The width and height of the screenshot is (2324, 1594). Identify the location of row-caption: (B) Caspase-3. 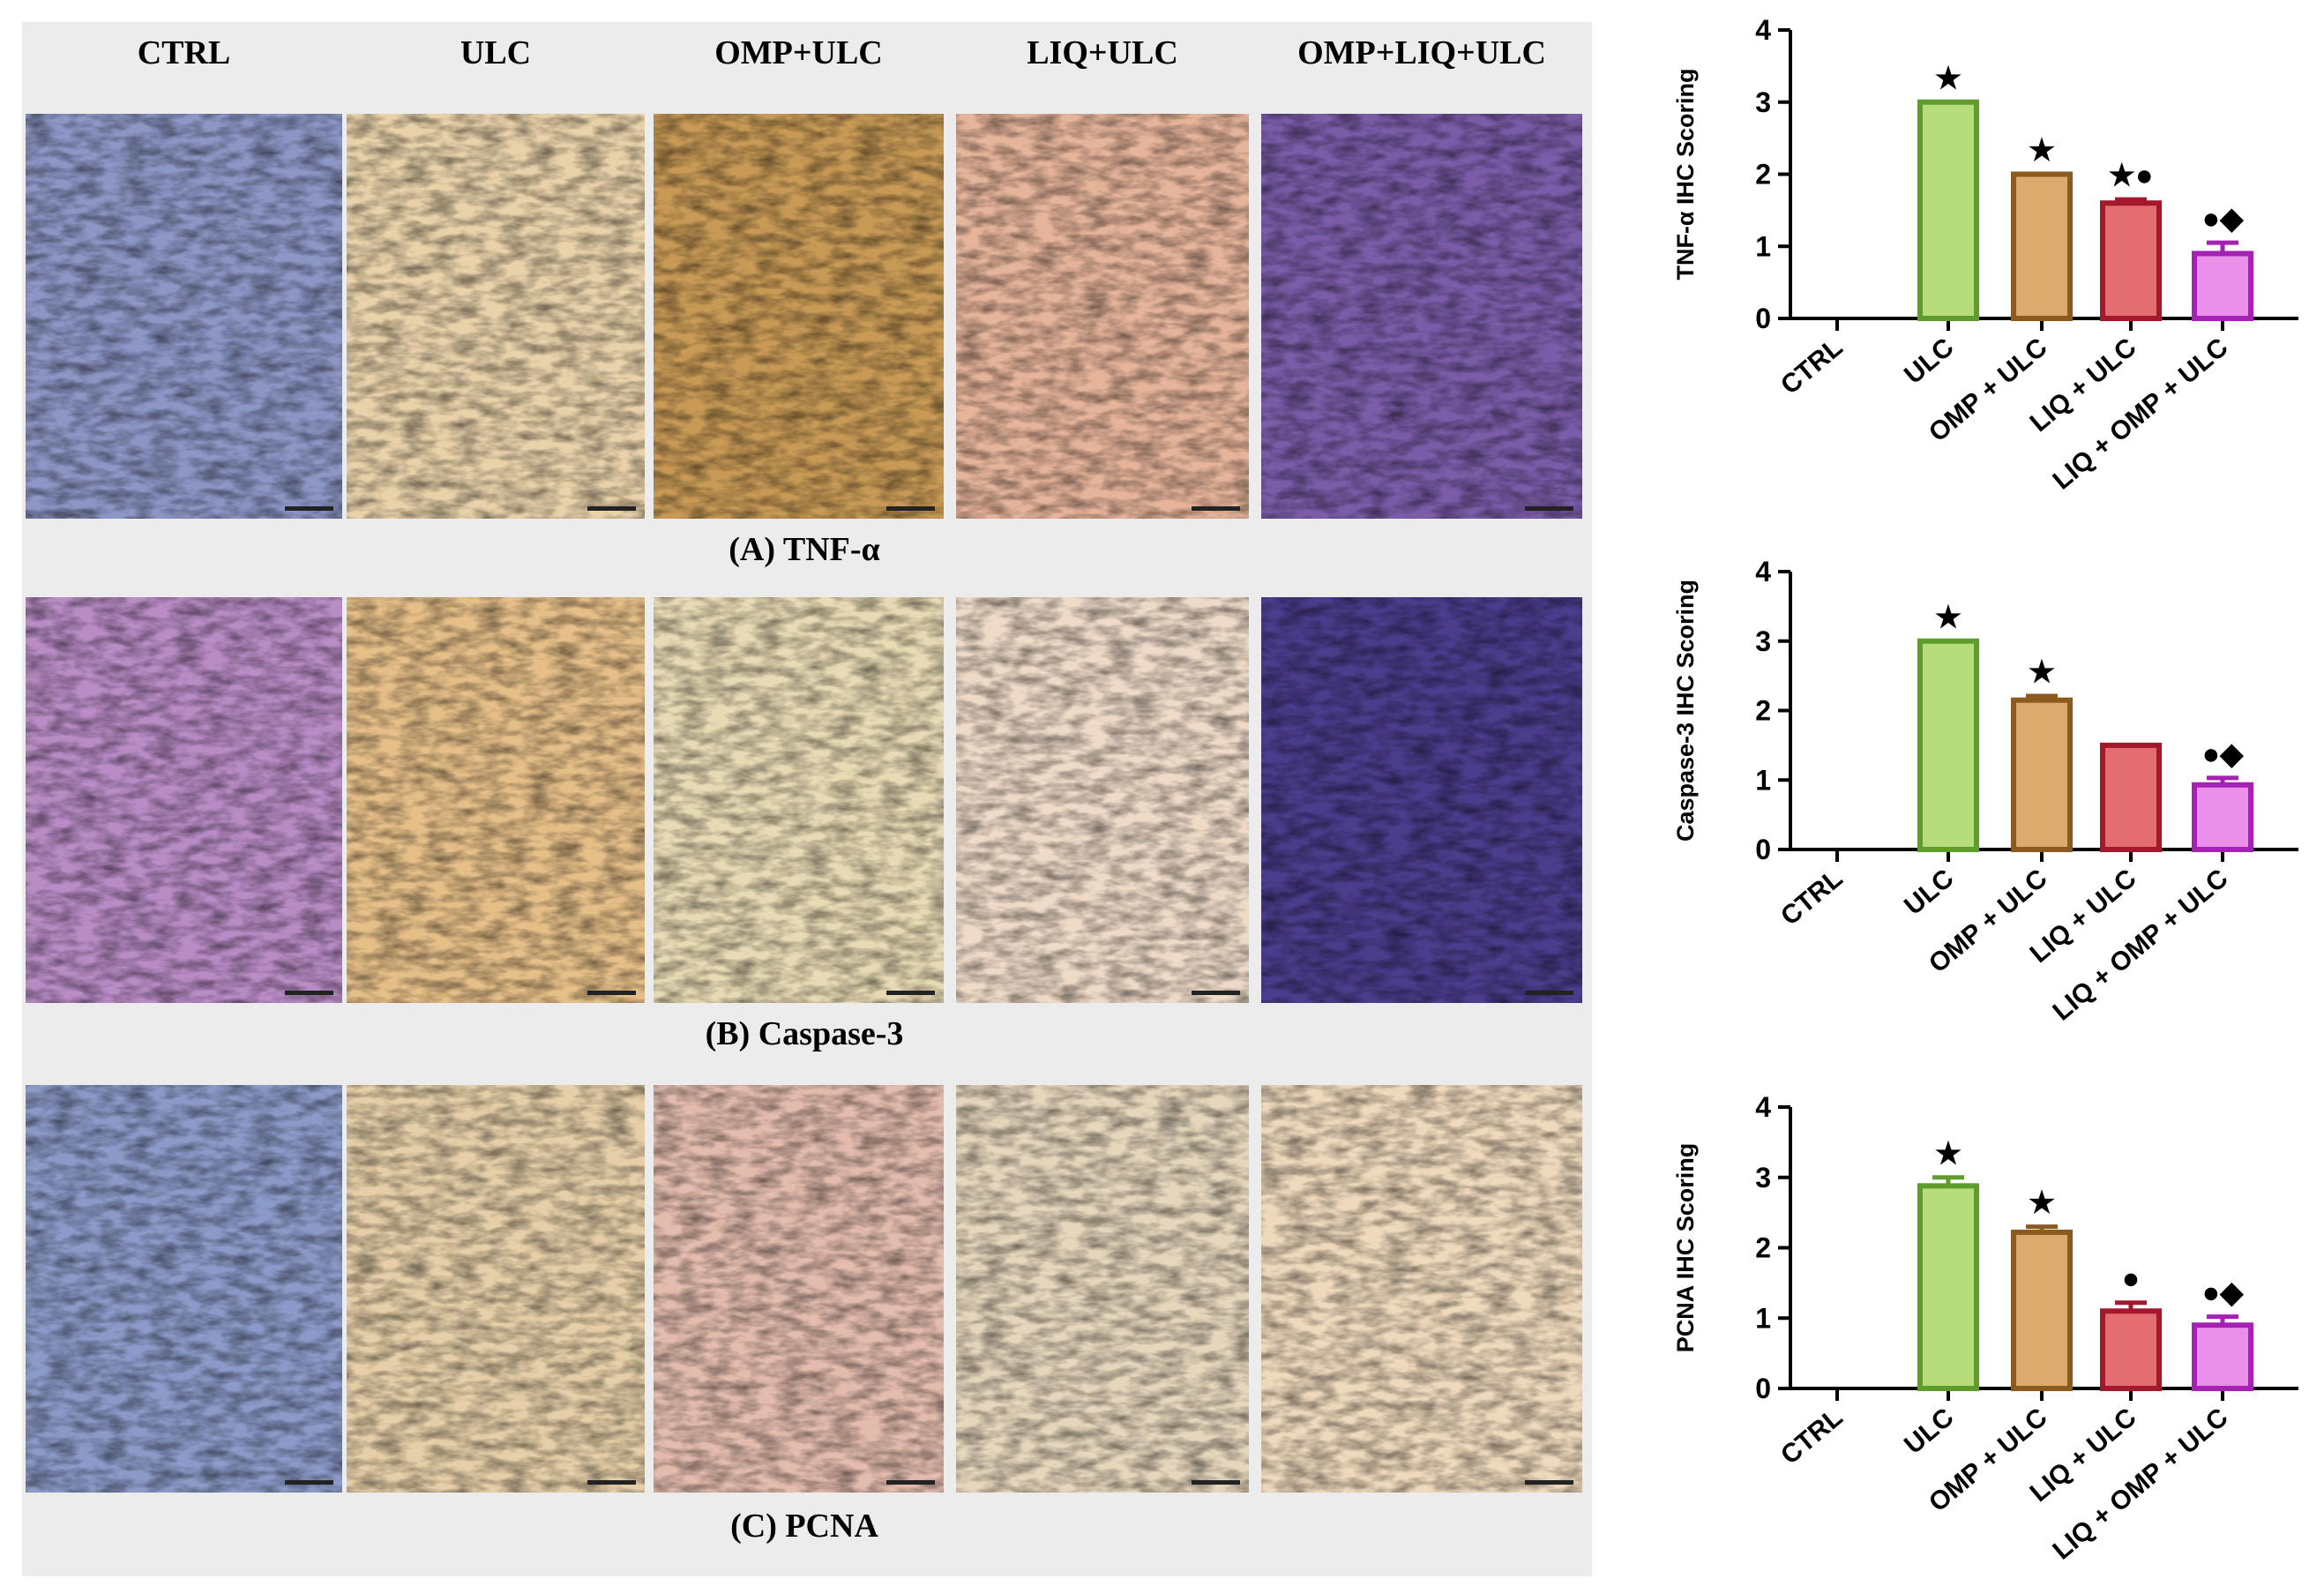
(805, 1033).